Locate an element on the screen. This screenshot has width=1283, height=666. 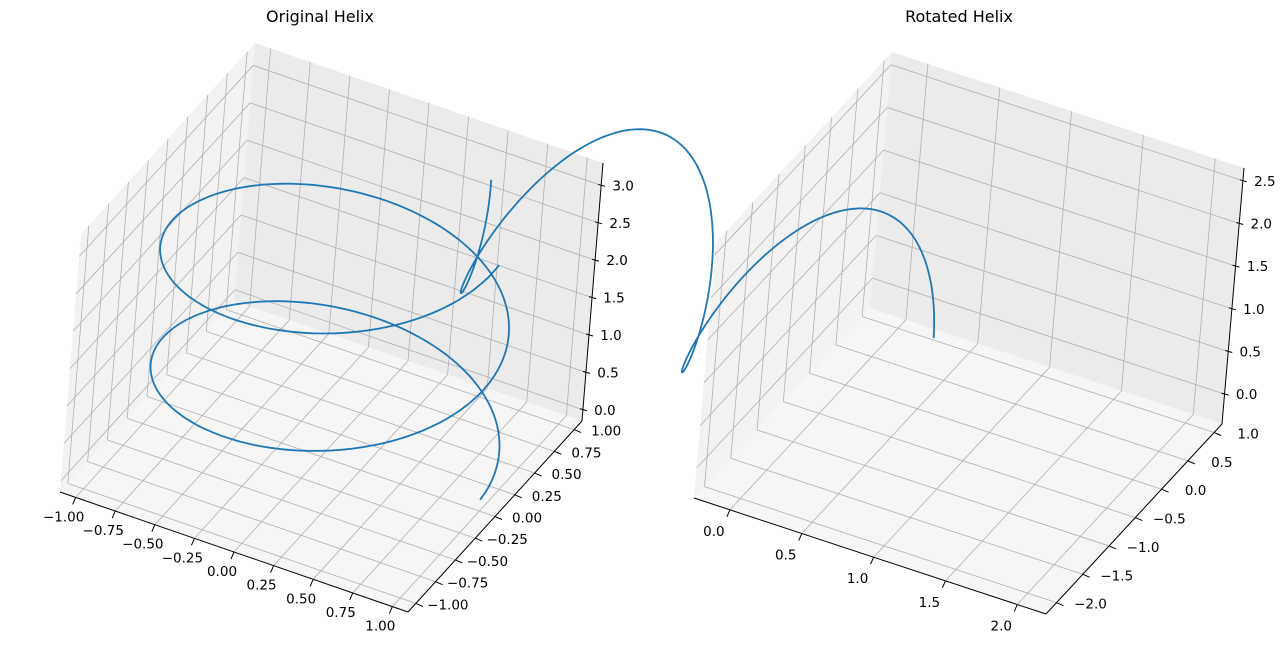
subplot-title: Rotated Helix is located at coordinates (959, 16).